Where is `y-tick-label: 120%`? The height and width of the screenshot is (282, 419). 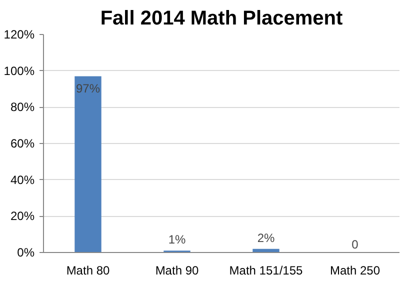 y-tick-label: 120% is located at coordinates (19, 35).